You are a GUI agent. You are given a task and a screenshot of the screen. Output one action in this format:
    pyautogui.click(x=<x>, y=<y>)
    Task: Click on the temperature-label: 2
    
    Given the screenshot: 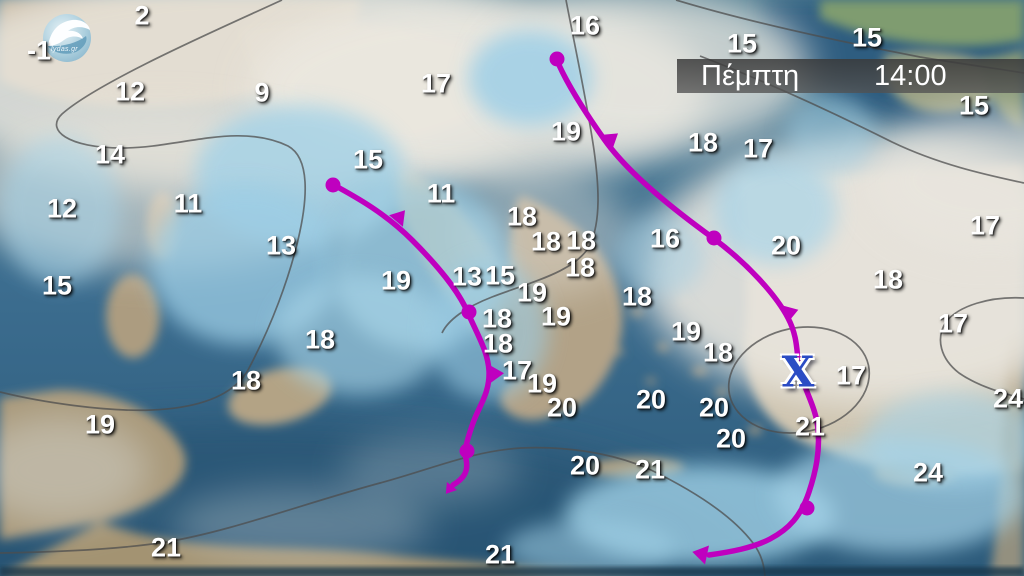 What is the action you would take?
    pyautogui.click(x=142, y=15)
    